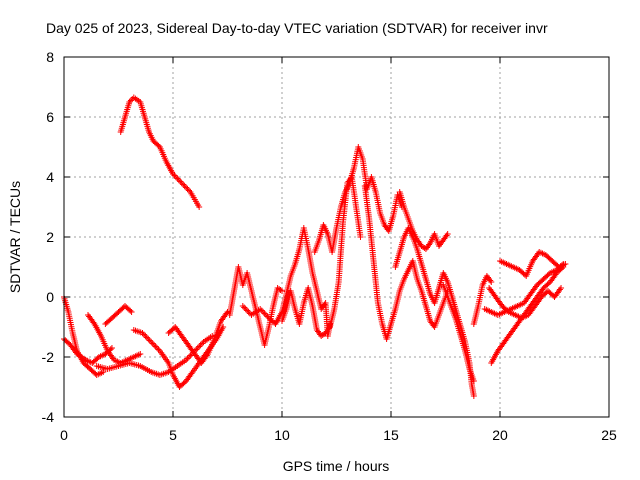 This screenshot has width=640, height=480. Describe the element at coordinates (48, 357) in the screenshot. I see `y-tick-label: -2` at that location.